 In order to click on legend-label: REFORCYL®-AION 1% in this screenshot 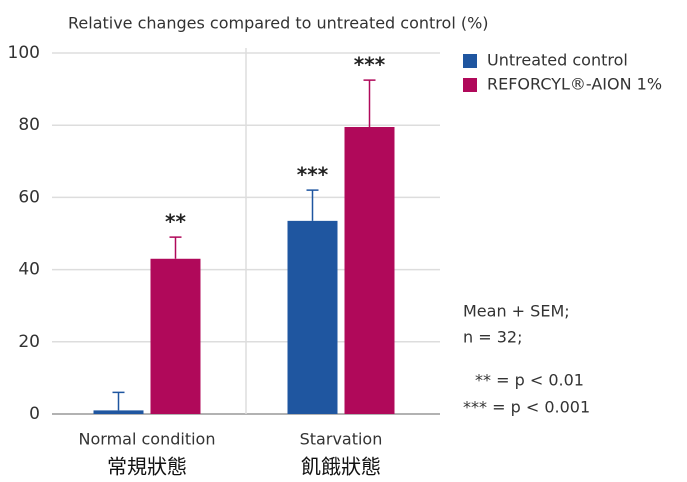, I will do `click(574, 84)`.